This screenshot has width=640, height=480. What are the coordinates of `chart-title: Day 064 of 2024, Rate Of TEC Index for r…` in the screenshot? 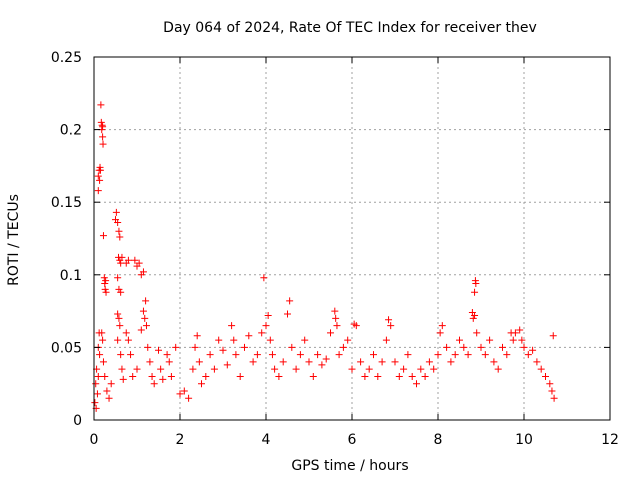 It's located at (350, 28).